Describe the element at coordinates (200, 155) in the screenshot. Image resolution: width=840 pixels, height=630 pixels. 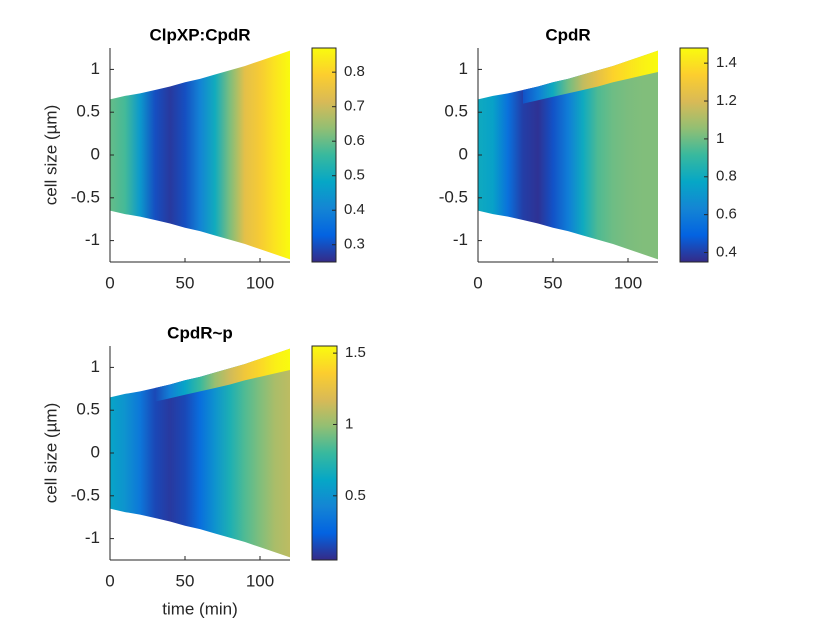
I see `cell-body` at that location.